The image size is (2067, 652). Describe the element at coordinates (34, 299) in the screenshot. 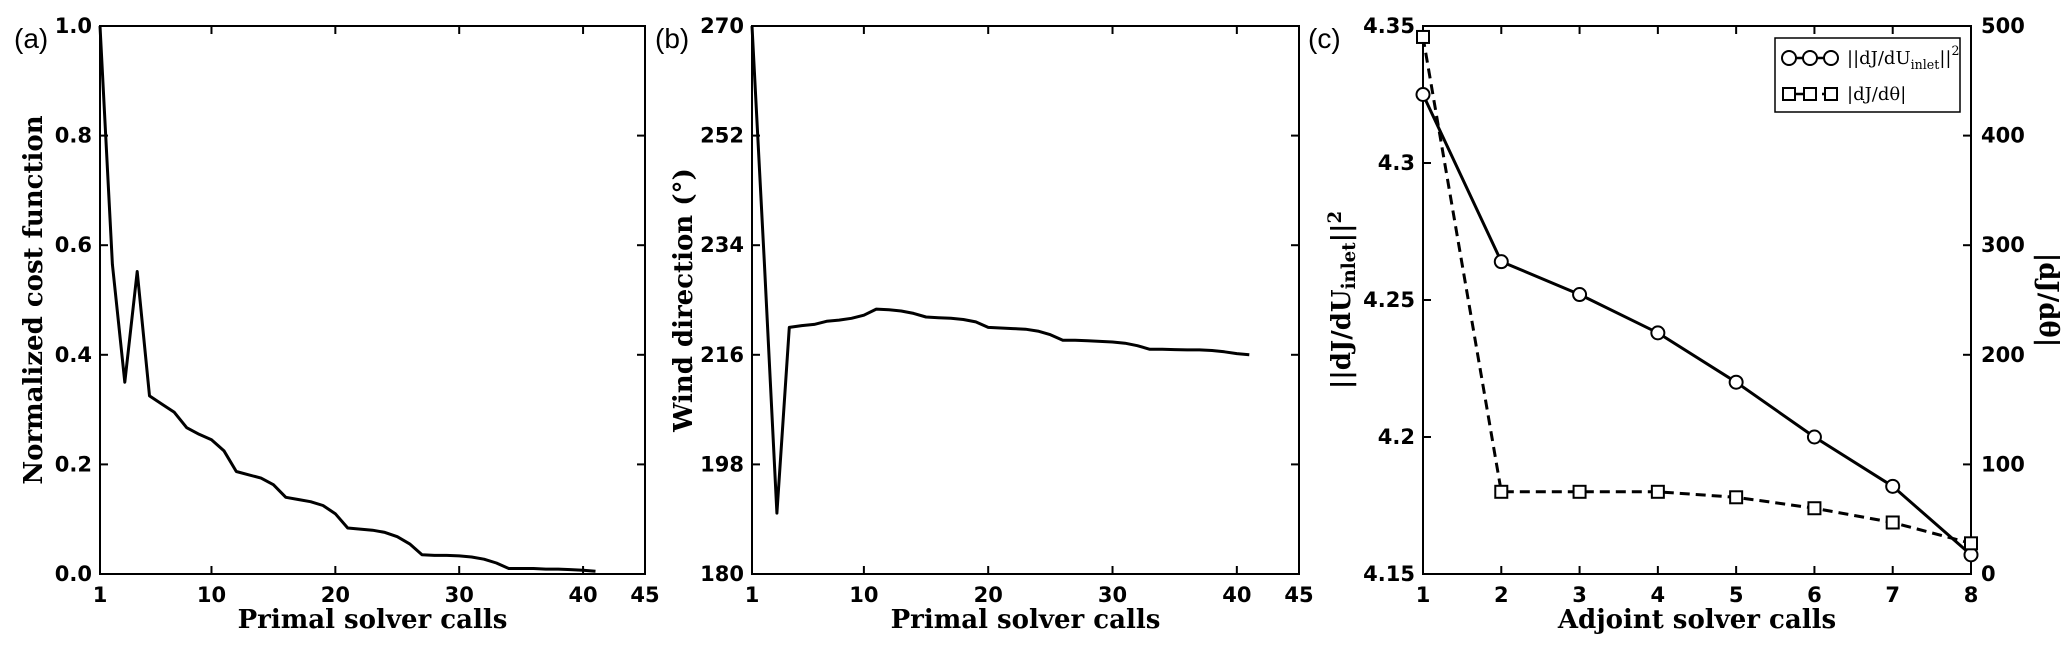

I see `y-axis-title: Normalized cost function` at that location.